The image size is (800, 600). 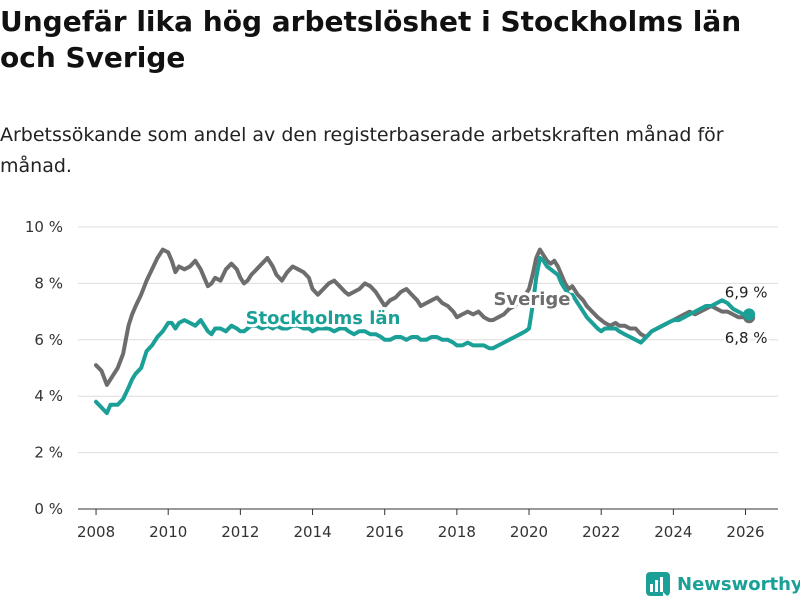 I want to click on series-label: Sverige, so click(x=531, y=299).